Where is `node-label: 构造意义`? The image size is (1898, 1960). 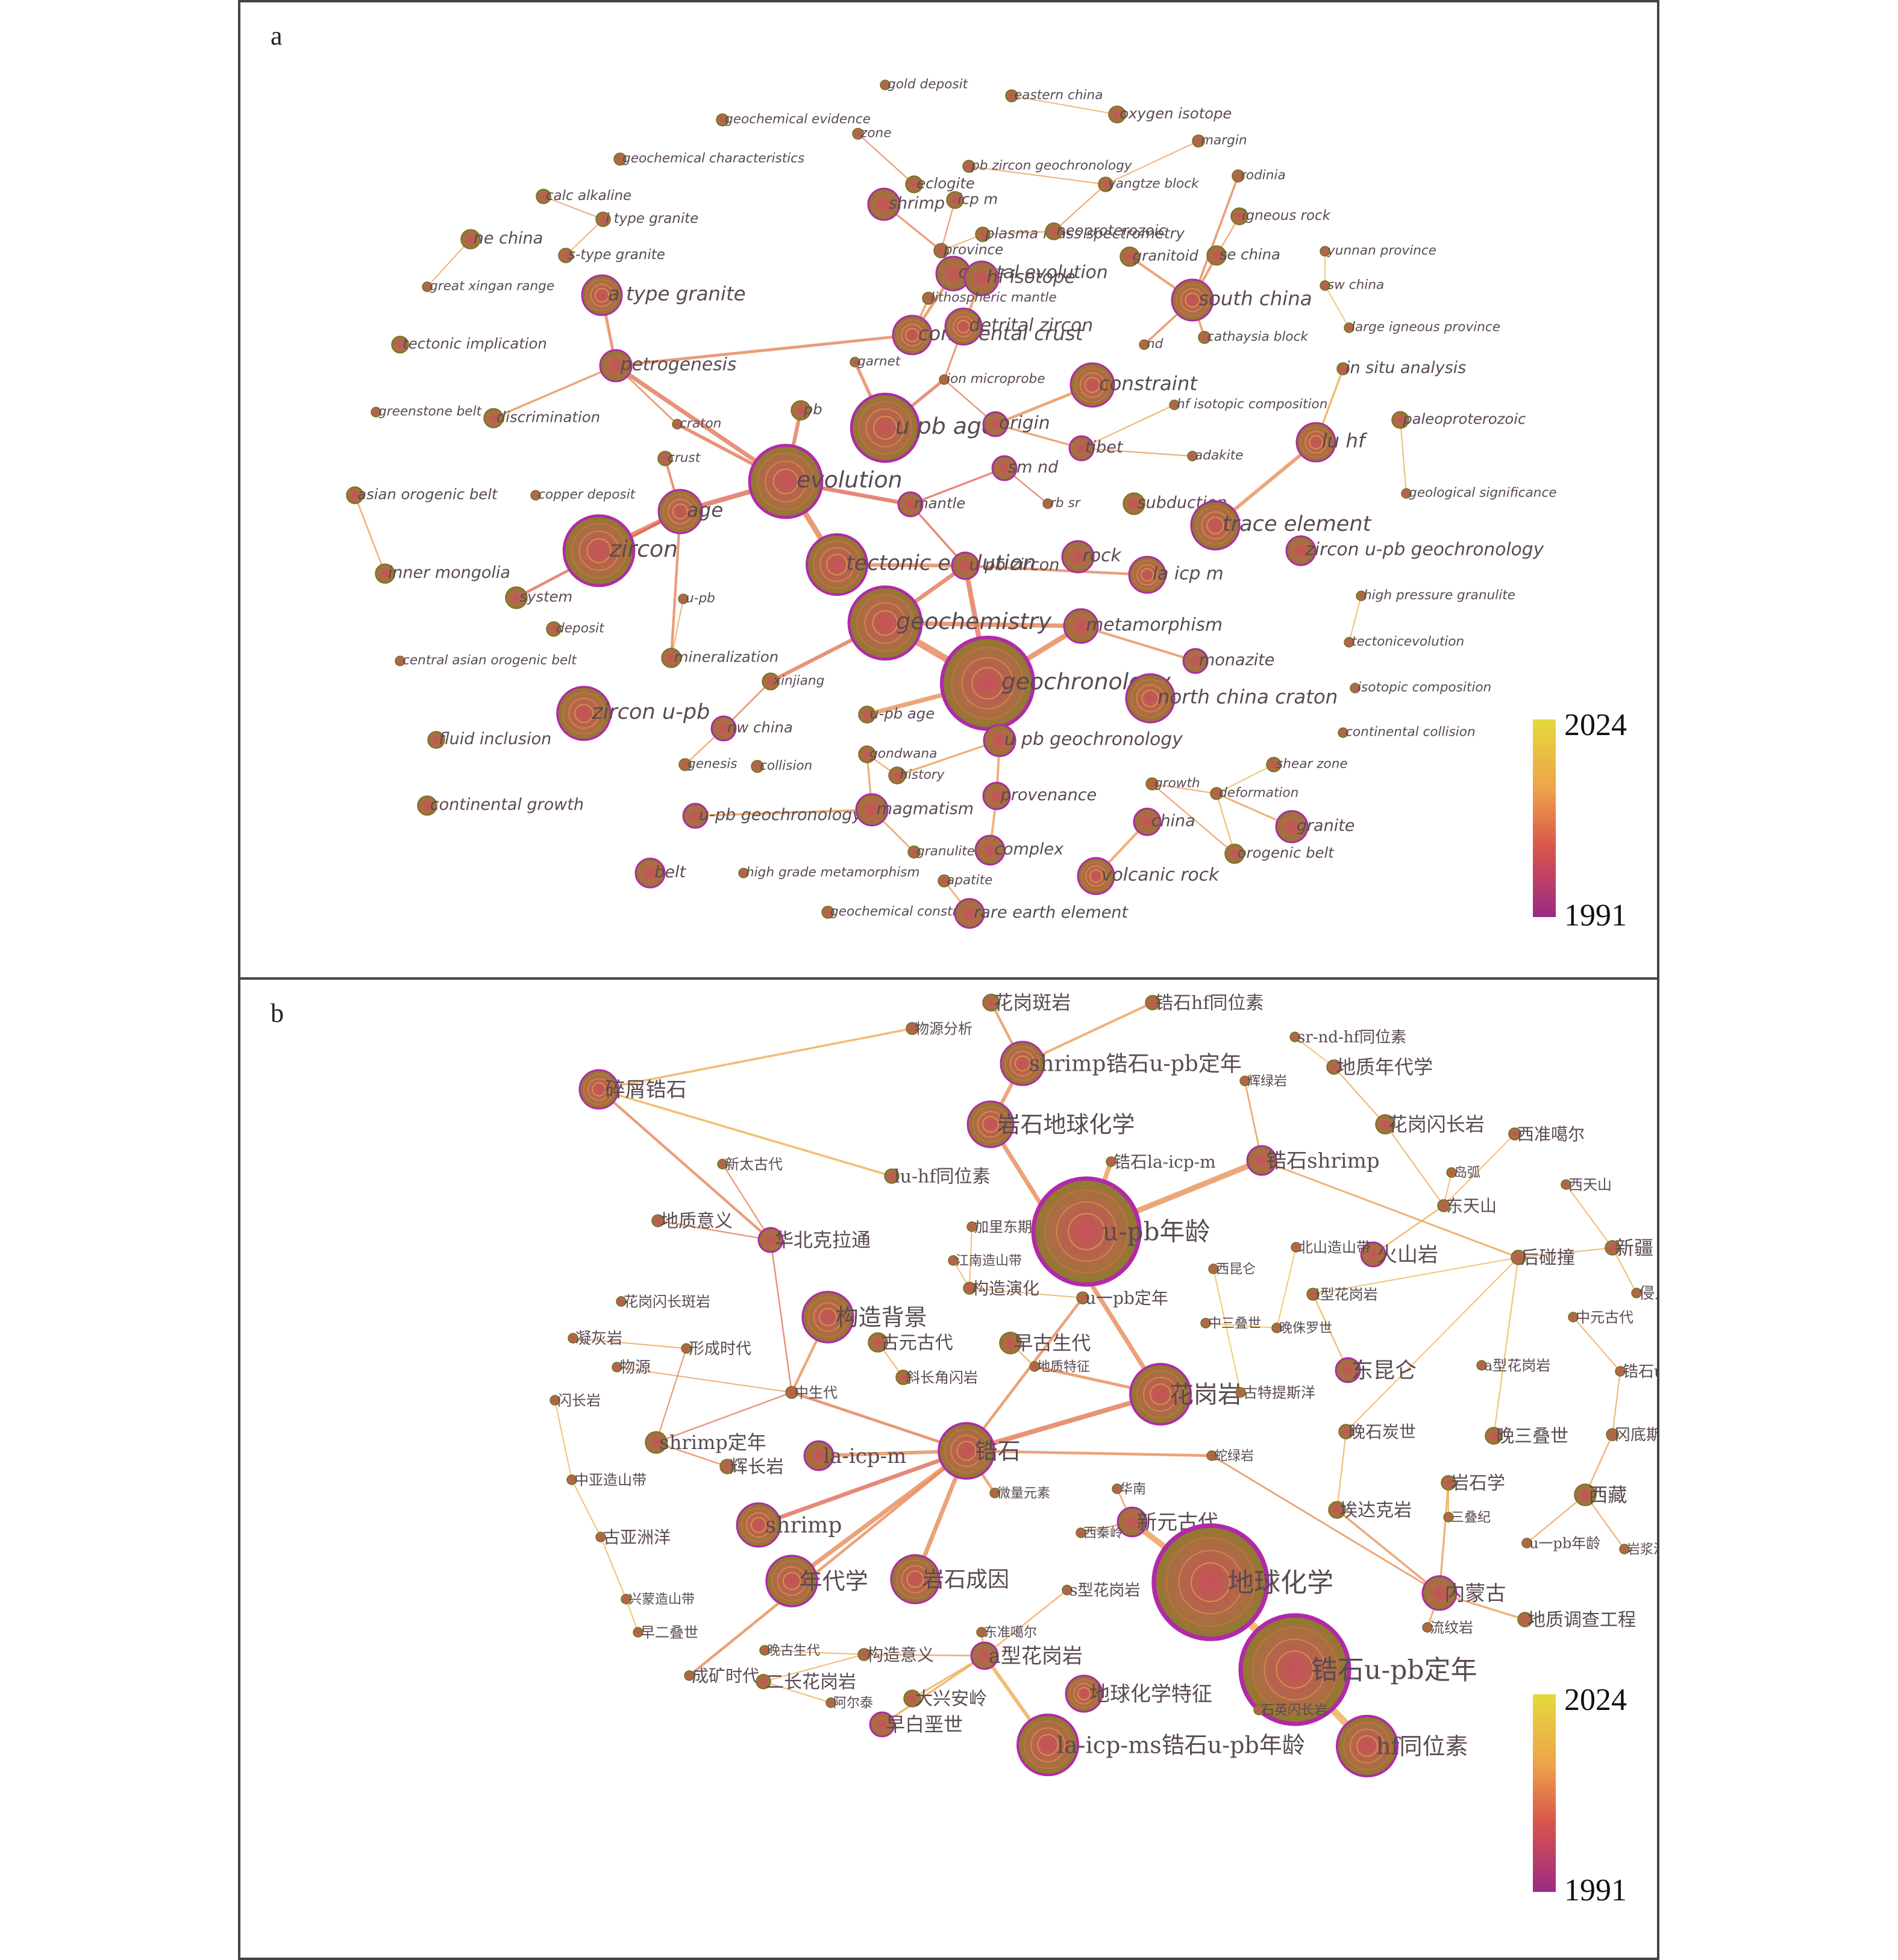 node-label: 构造意义 is located at coordinates (900, 1655).